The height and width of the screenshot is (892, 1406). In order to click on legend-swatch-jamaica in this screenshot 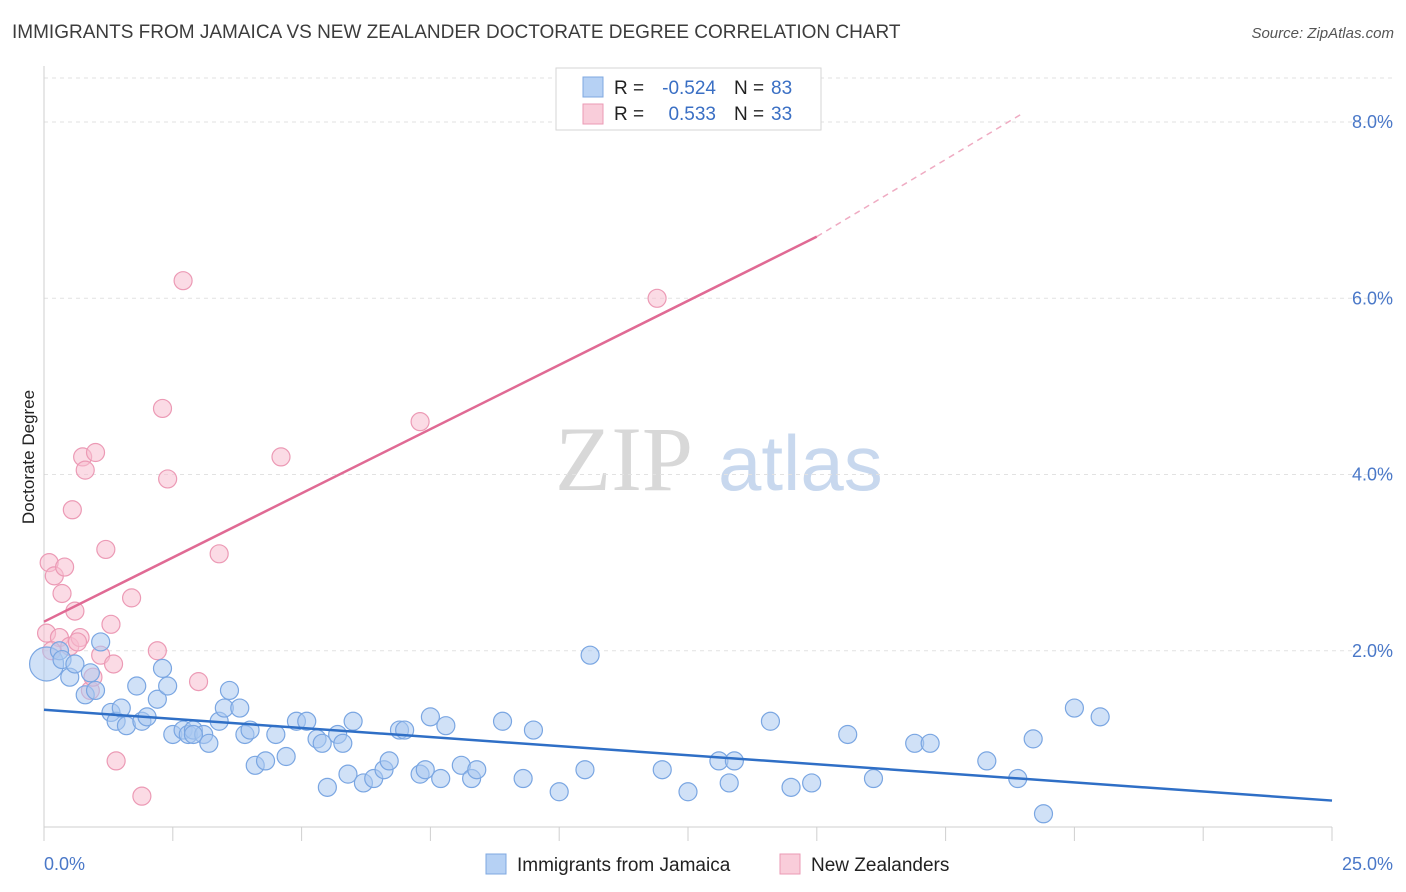, I will do `click(496, 864)`.